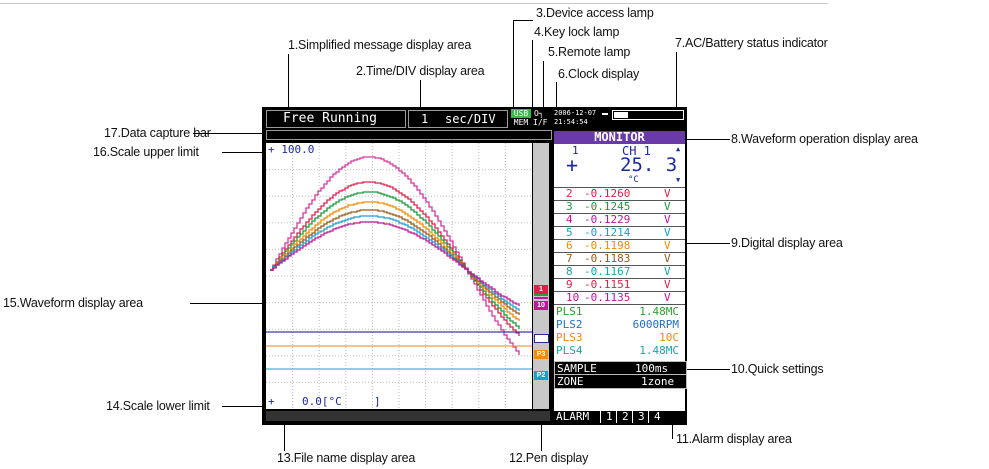 The height and width of the screenshot is (469, 989). Describe the element at coordinates (599, 74) in the screenshot. I see `callout-6: 6.Clock display` at that location.